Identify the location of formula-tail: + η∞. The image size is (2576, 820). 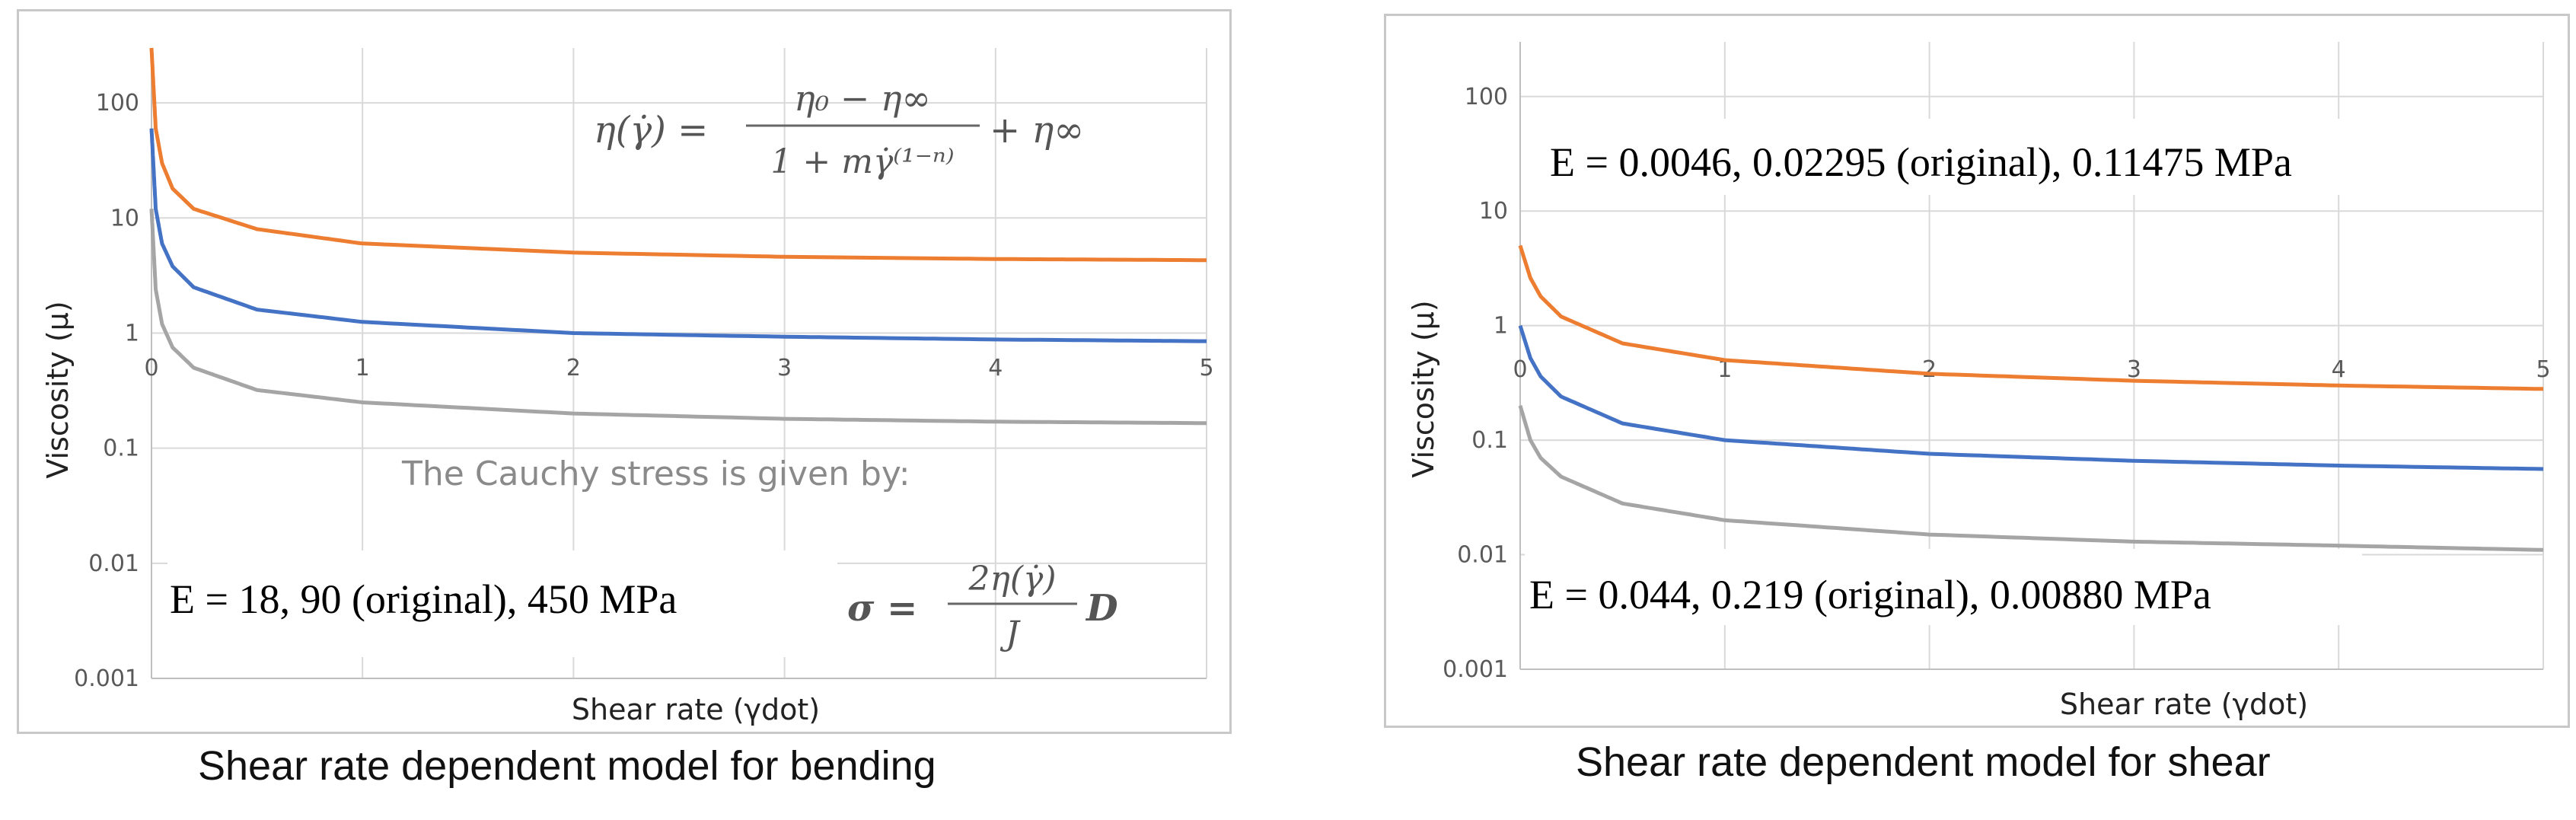
(1037, 130).